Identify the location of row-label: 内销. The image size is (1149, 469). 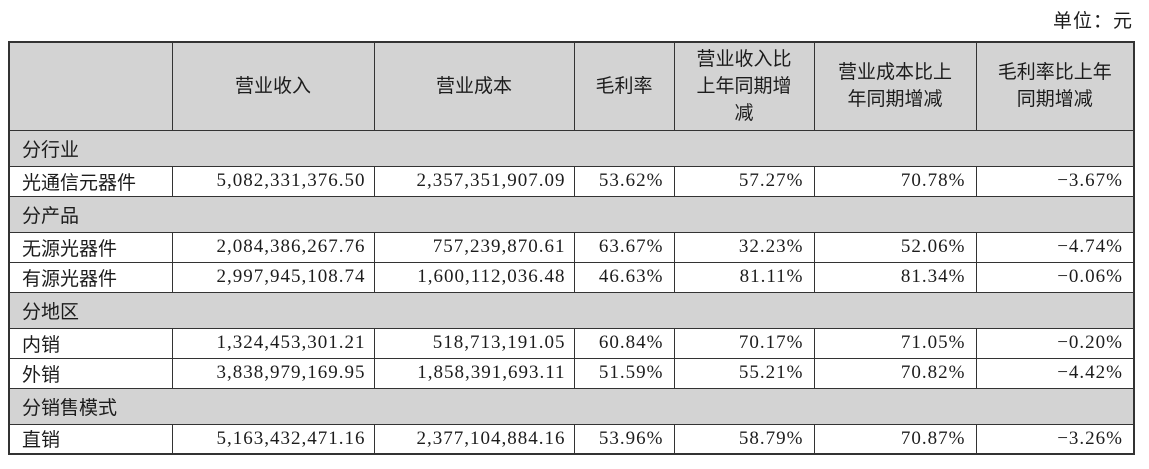
(90, 343).